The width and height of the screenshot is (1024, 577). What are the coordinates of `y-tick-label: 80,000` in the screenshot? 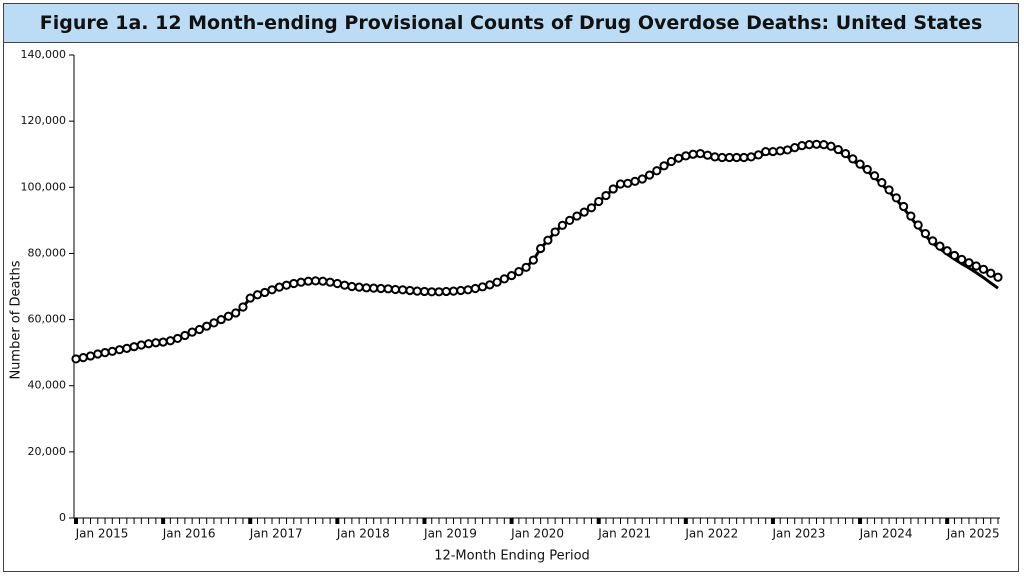 It's located at (47, 252).